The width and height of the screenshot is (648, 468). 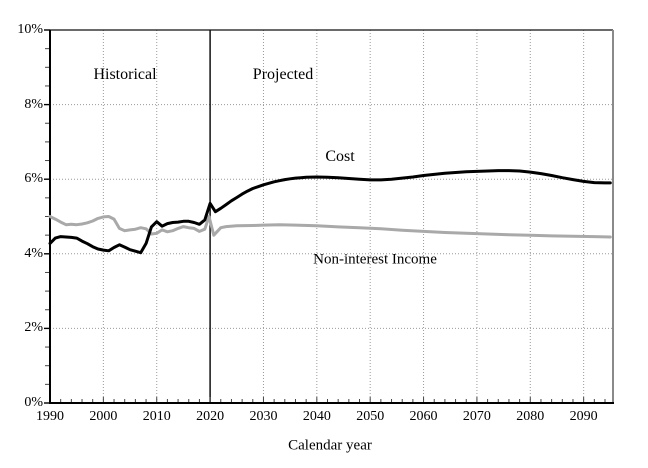 What do you see at coordinates (476, 416) in the screenshot?
I see `x-tick-label: 2070` at bounding box center [476, 416].